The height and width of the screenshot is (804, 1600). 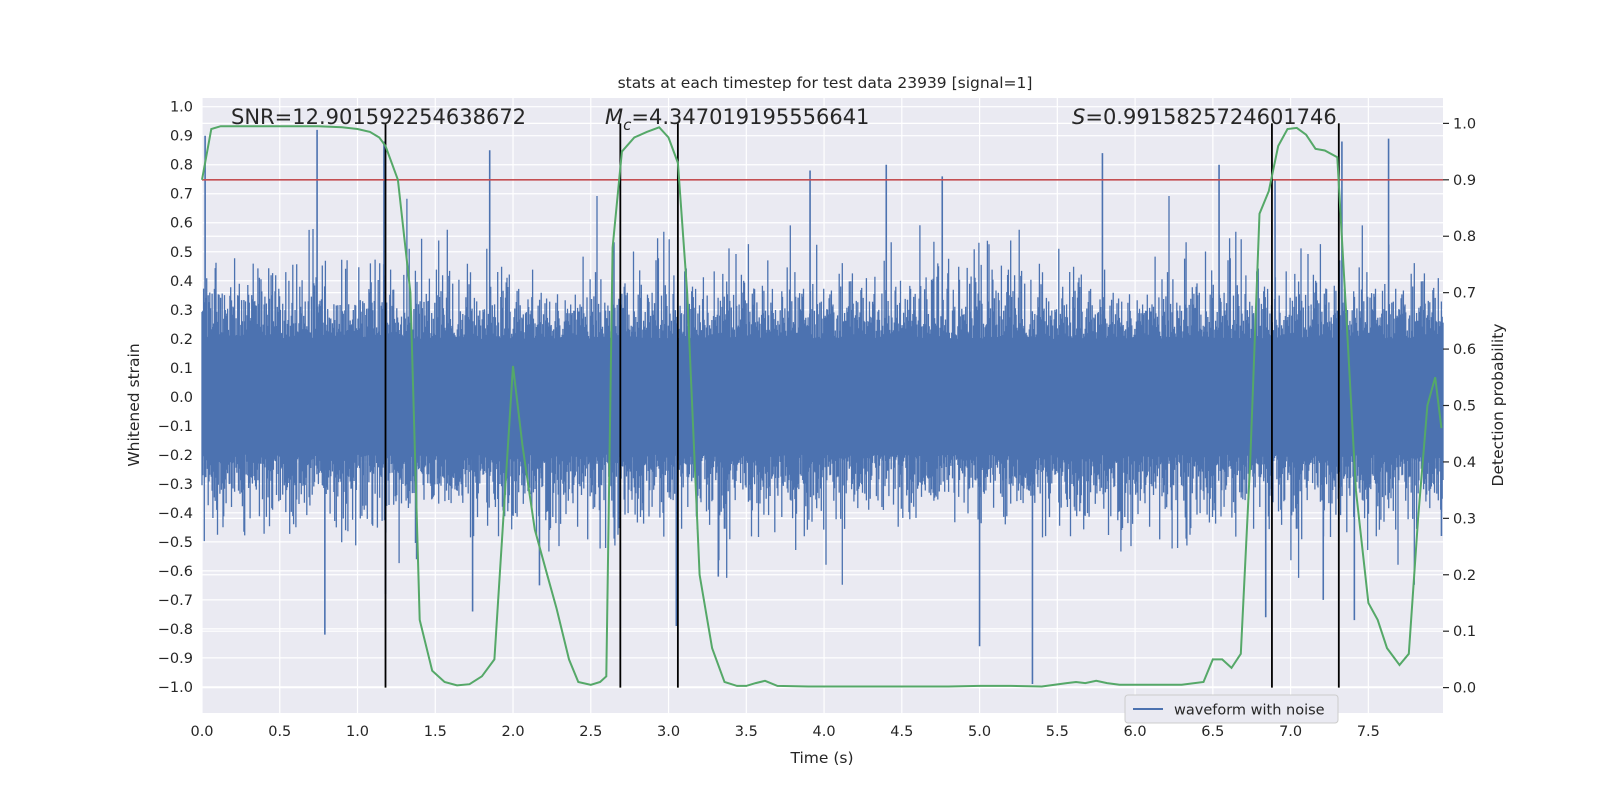 I want to click on snr-annotation: SNR=12.901592254638672, so click(x=378, y=117).